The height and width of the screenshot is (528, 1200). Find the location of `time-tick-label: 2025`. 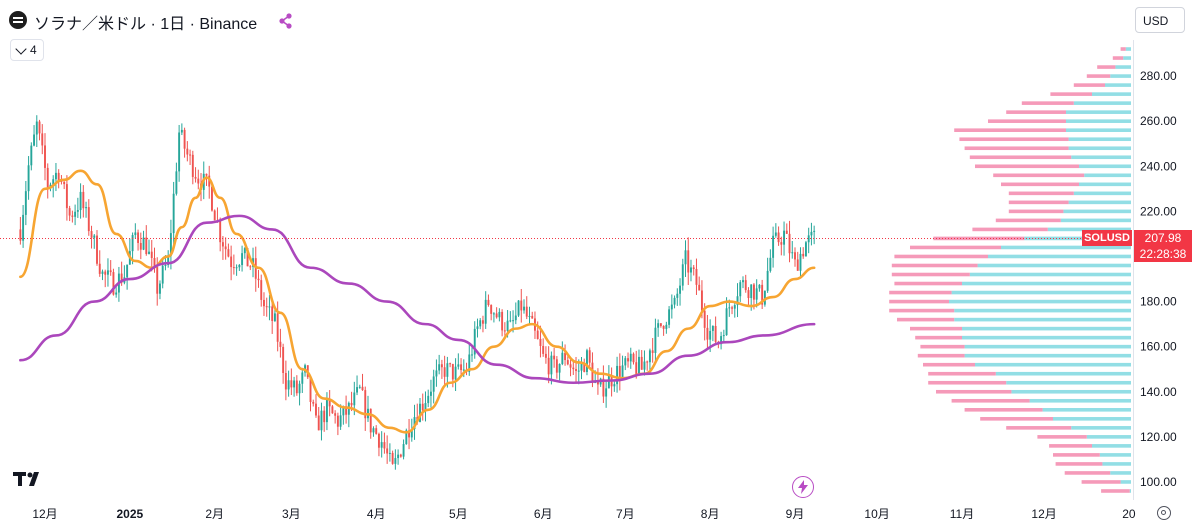

time-tick-label: 2025 is located at coordinates (130, 514).